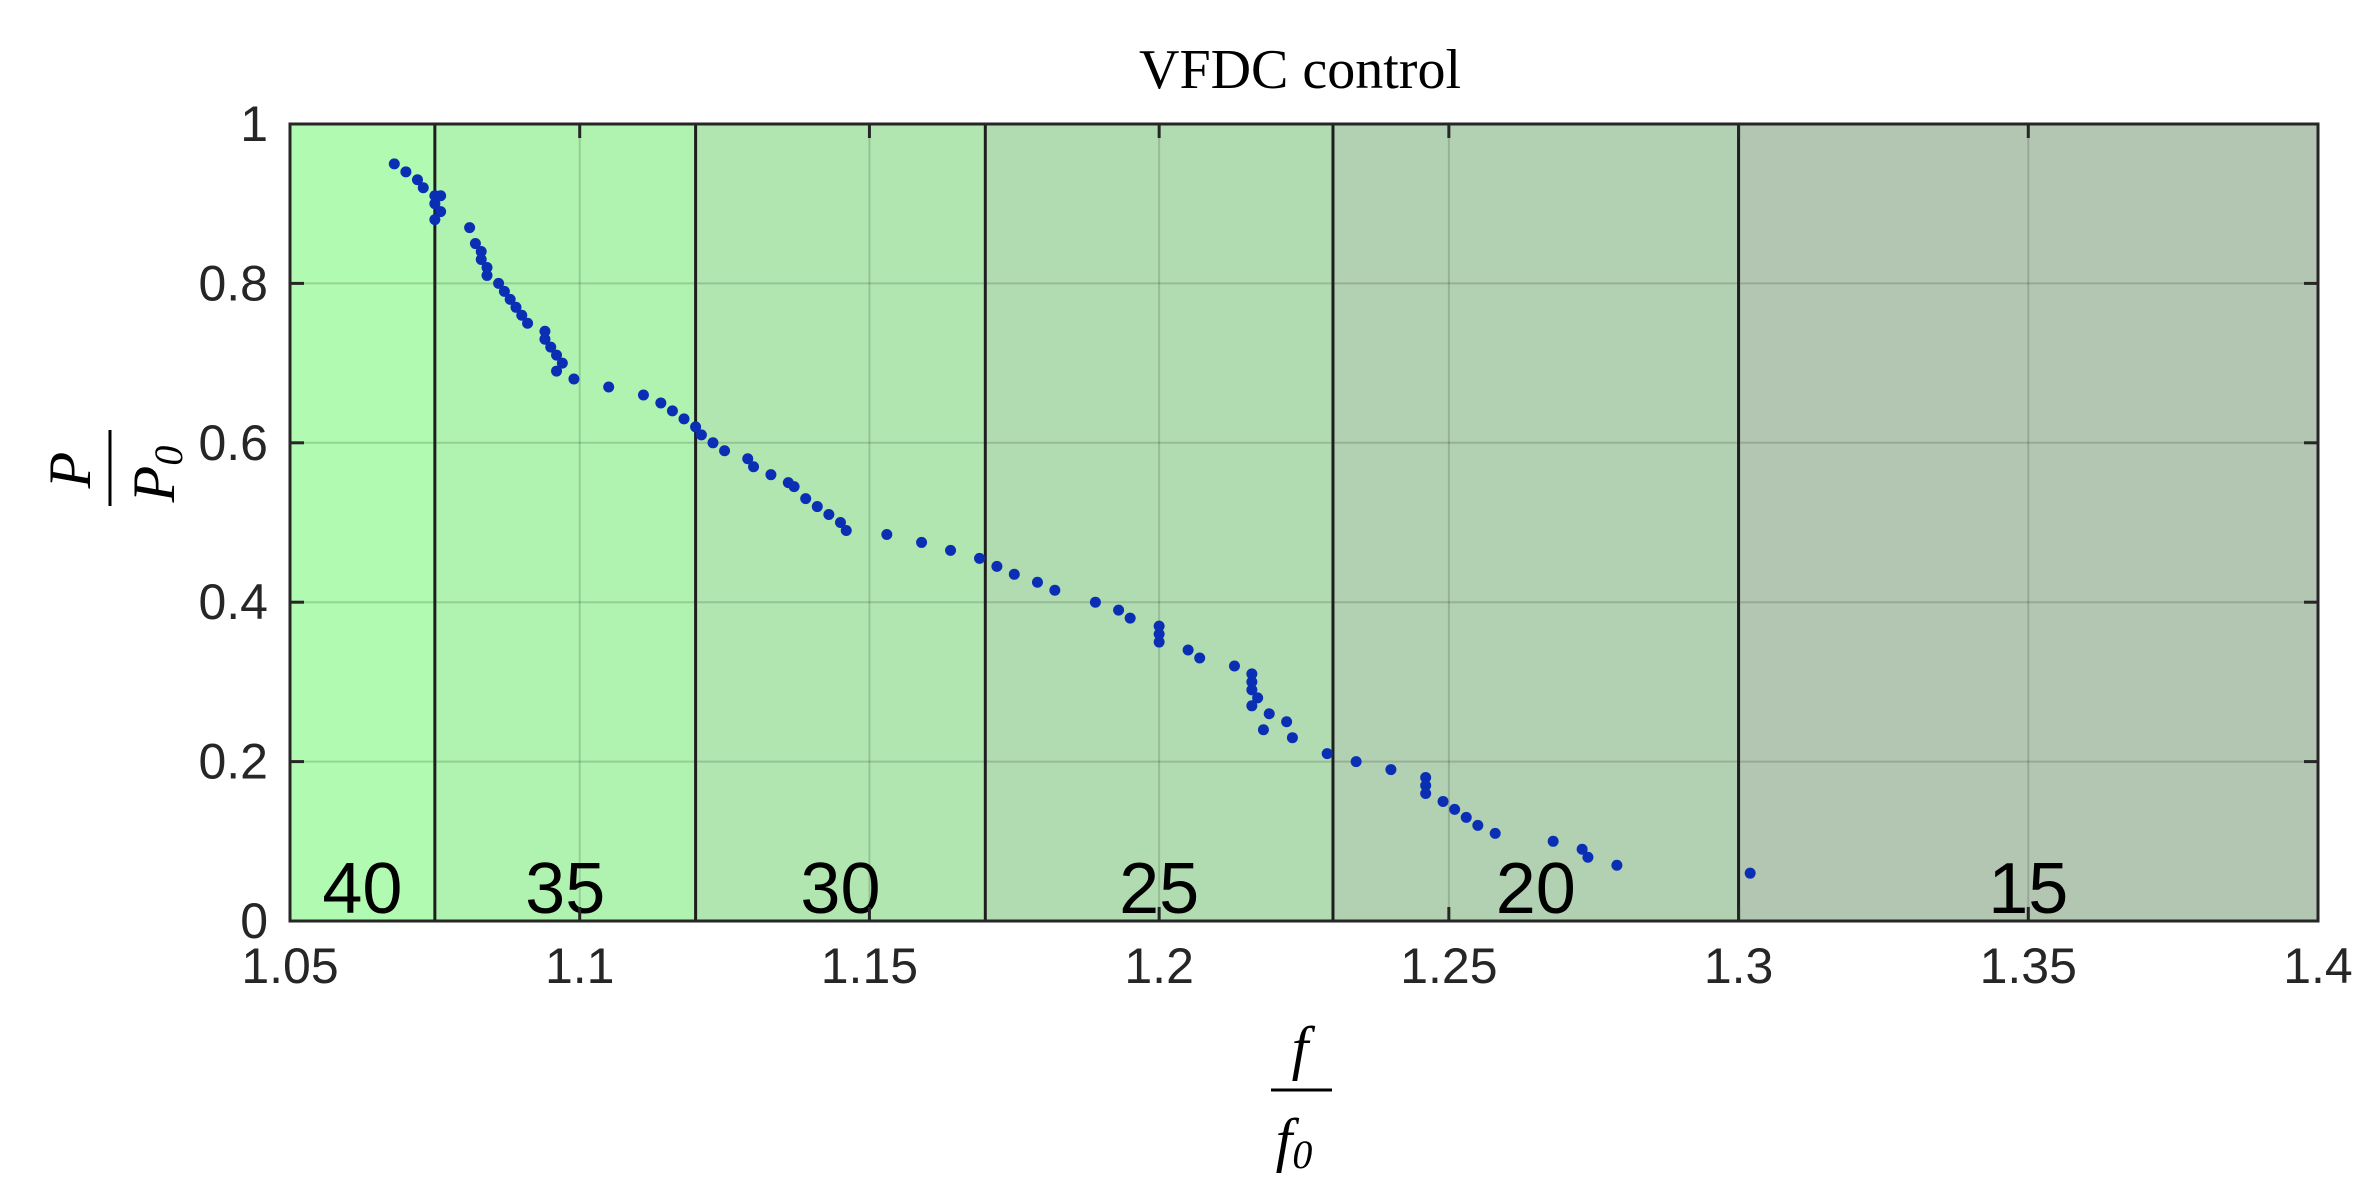  Describe the element at coordinates (840, 889) in the screenshot. I see `region-label-30: 30` at that location.